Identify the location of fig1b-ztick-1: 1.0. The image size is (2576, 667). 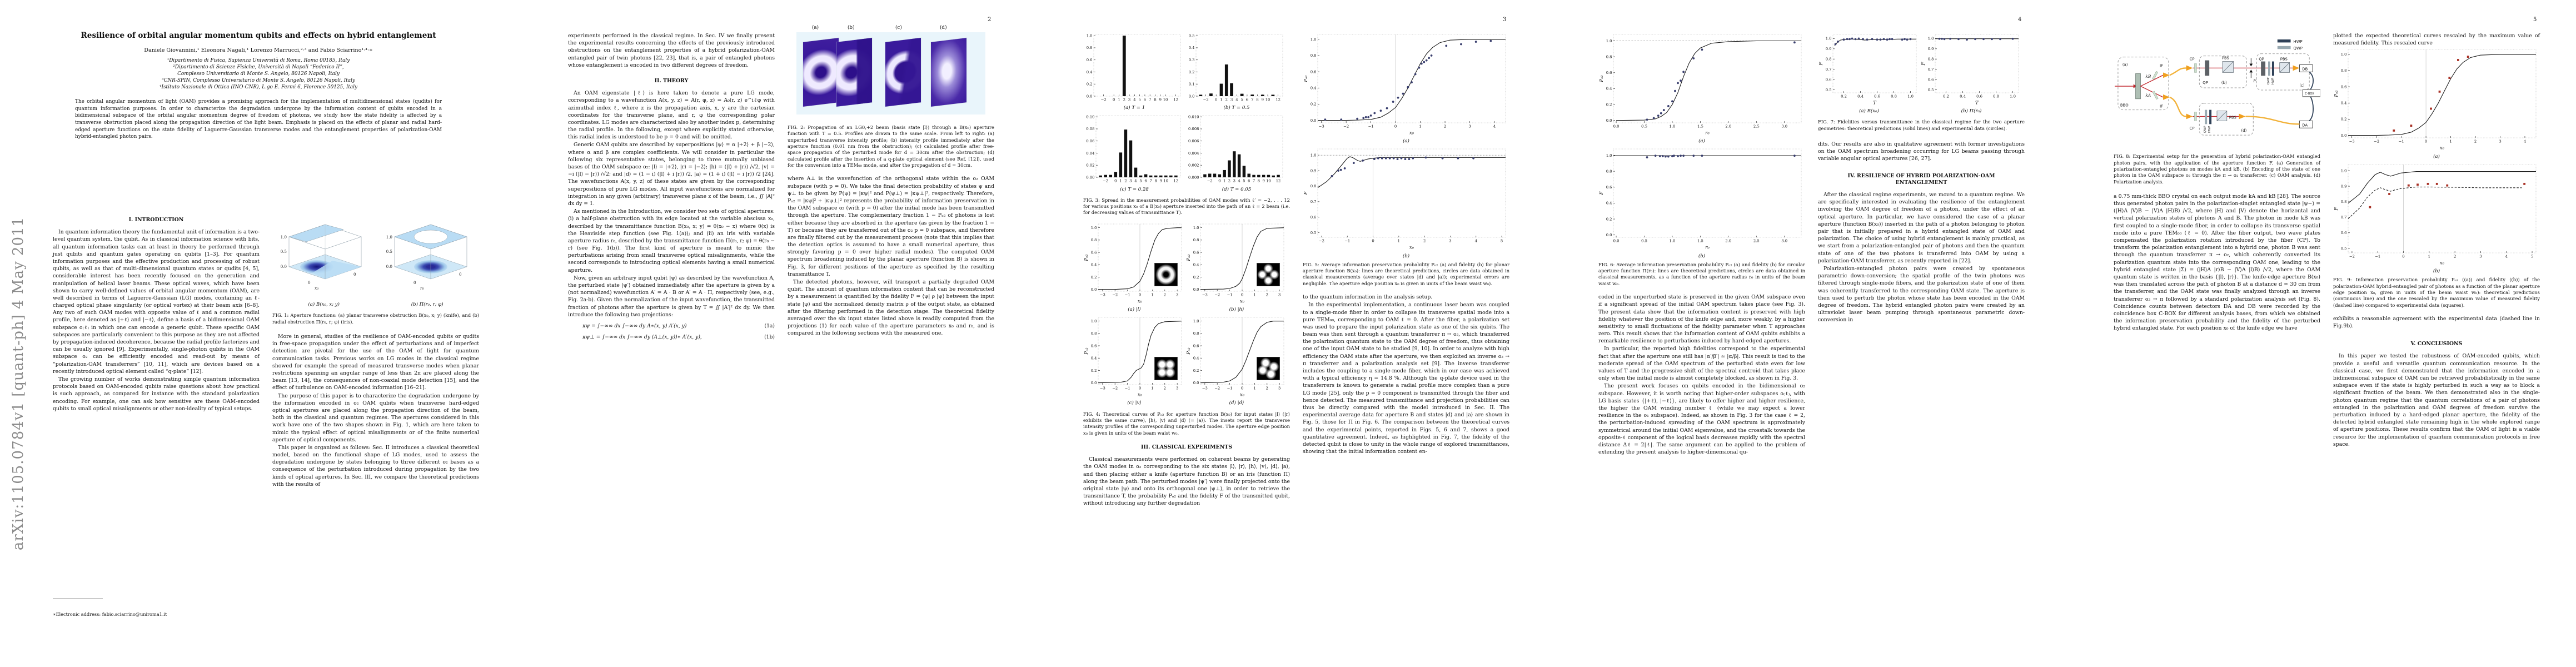
(389, 237).